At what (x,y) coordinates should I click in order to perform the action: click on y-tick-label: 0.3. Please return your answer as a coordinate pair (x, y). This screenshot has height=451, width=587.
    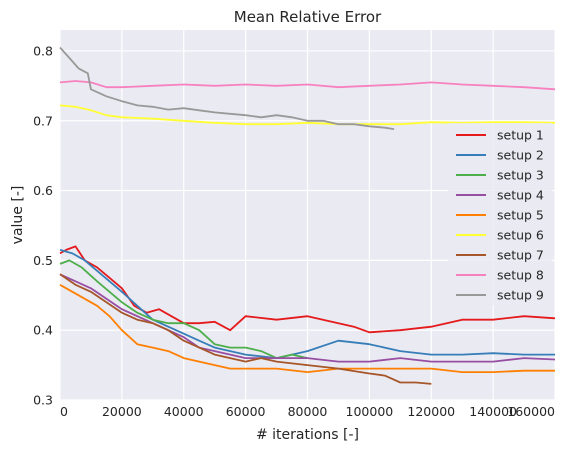
    Looking at the image, I should click on (43, 400).